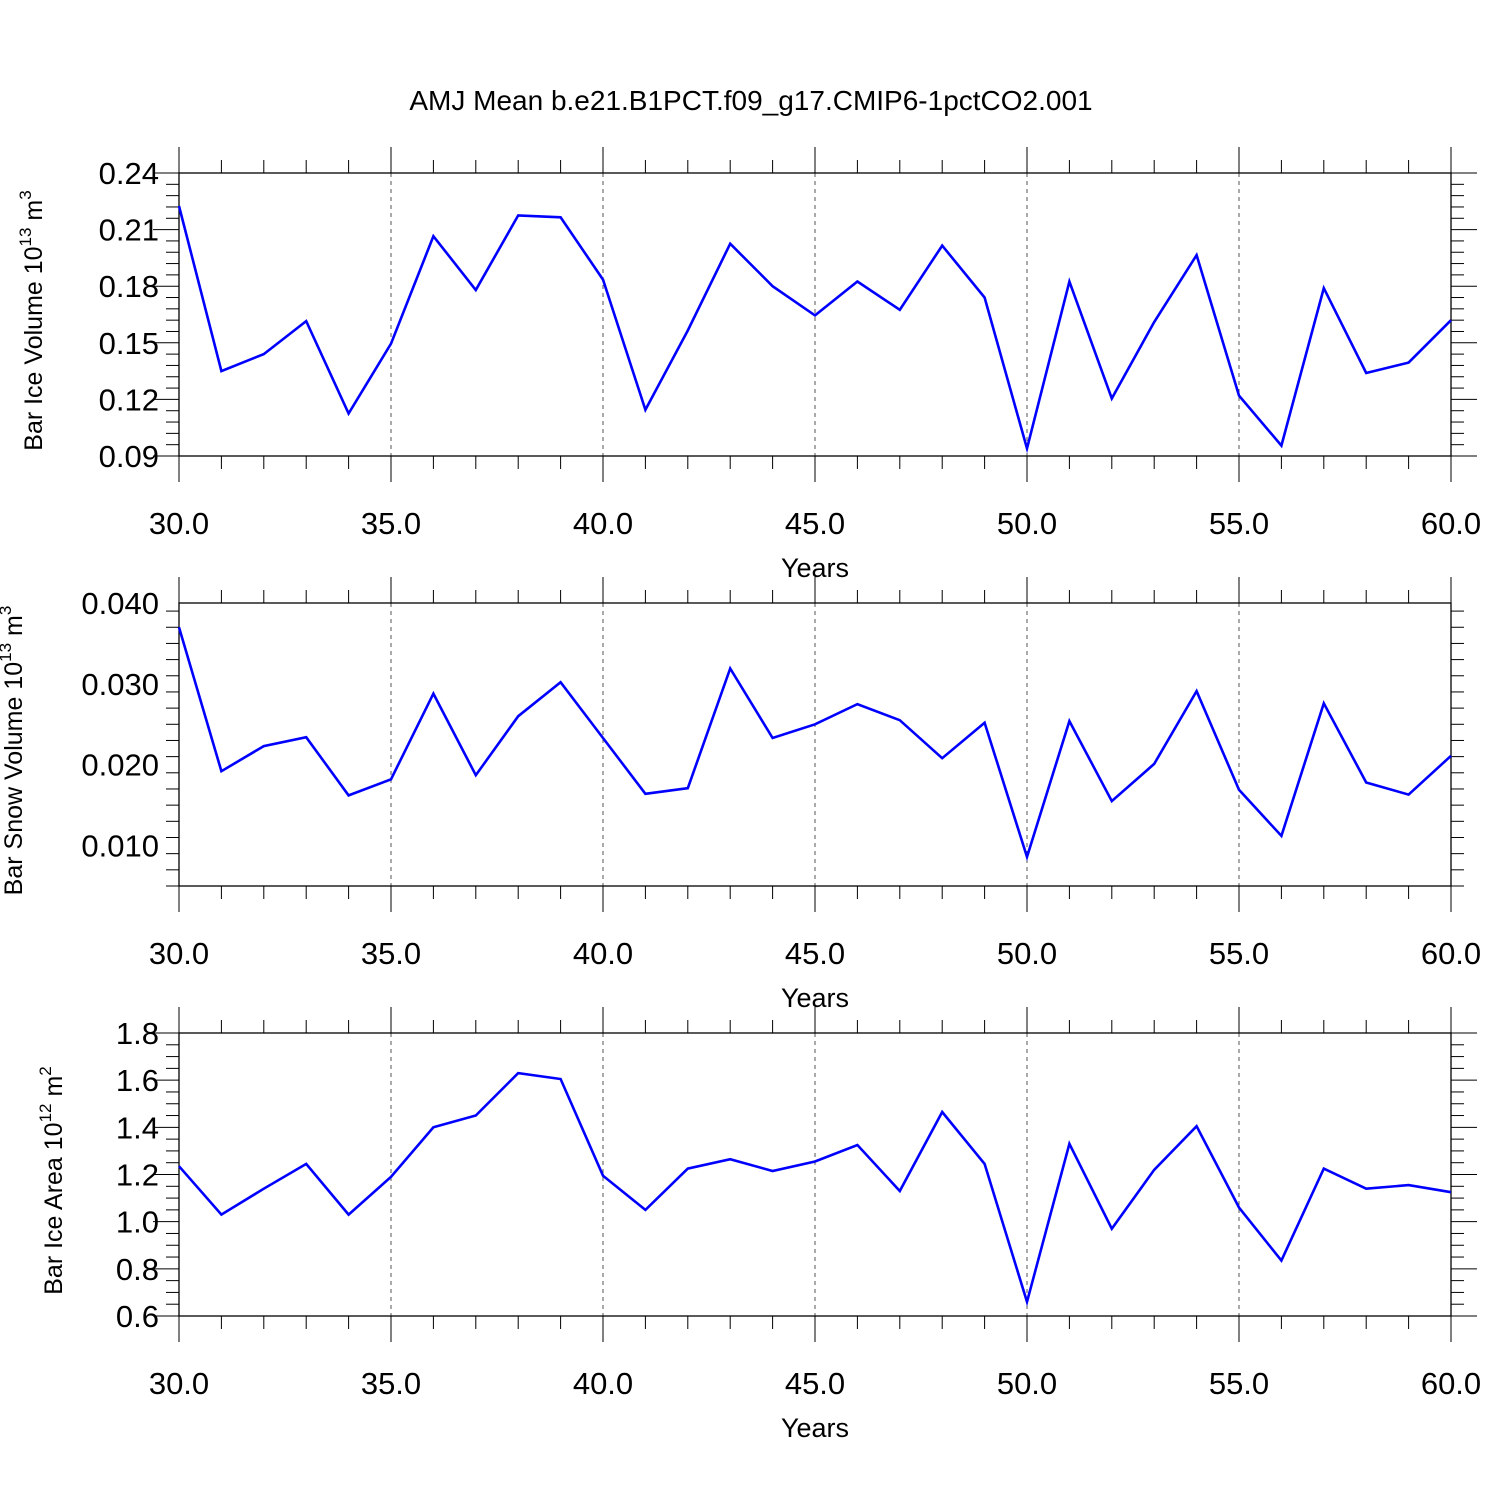 This screenshot has width=1500, height=1500. Describe the element at coordinates (137, 1222) in the screenshot. I see `y-tick-label: 1.0` at that location.